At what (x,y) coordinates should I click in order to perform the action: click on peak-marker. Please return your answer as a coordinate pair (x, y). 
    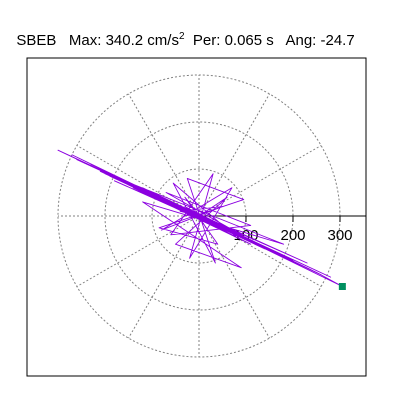
    Looking at the image, I should click on (342, 286).